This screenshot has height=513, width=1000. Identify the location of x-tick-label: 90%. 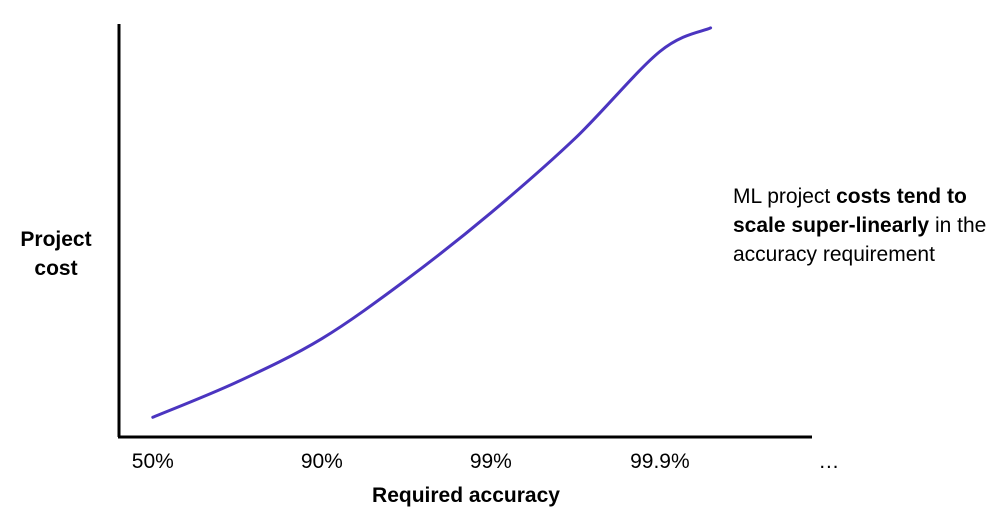
(322, 461).